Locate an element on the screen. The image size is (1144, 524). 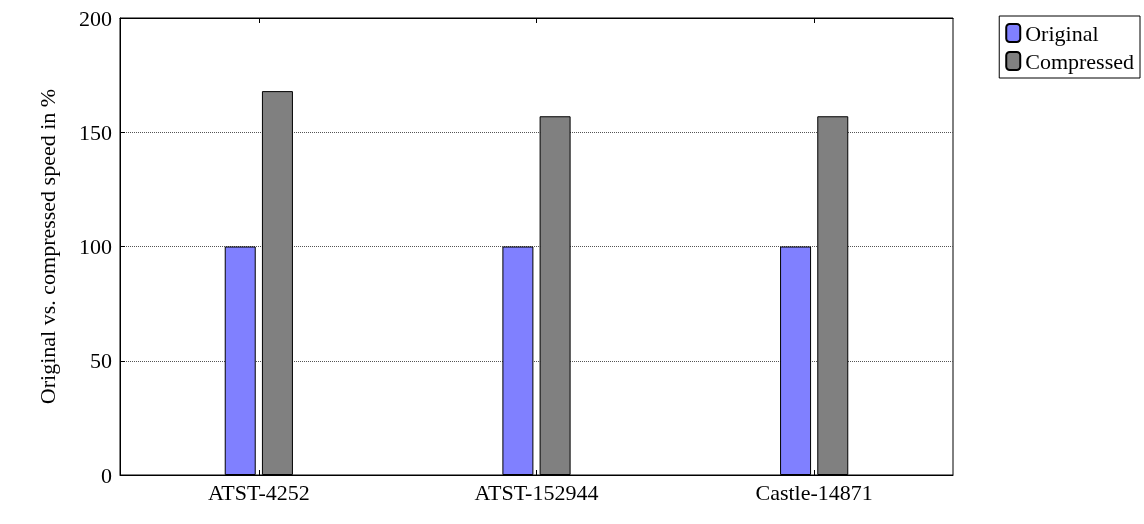
y-tick-label: 0 is located at coordinates (106, 475).